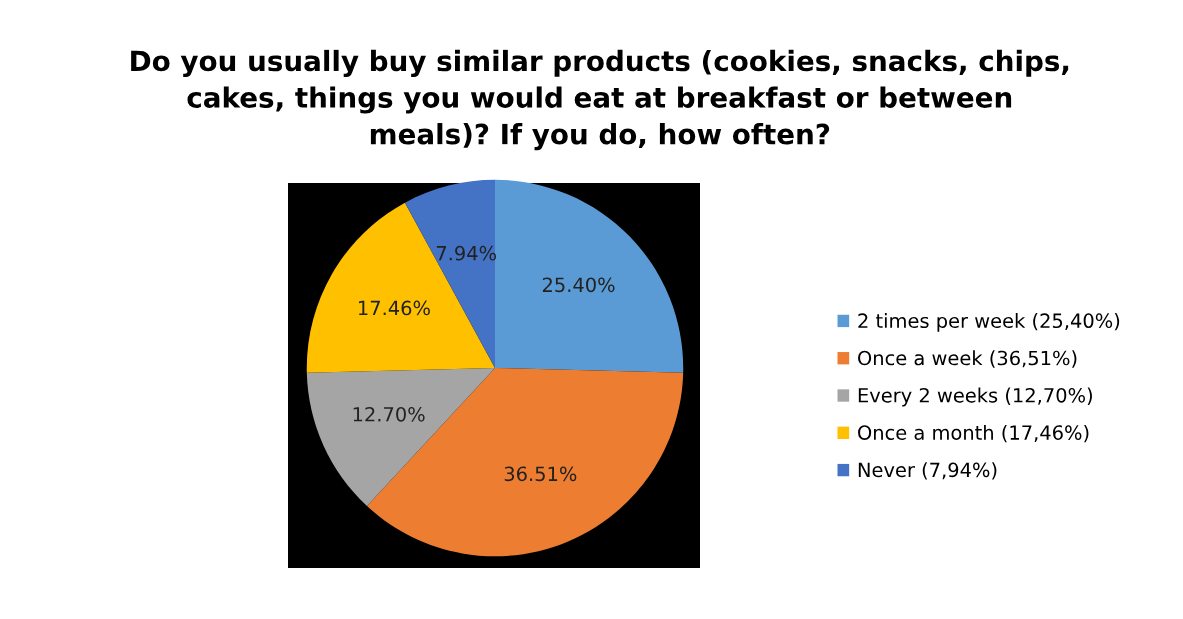 This screenshot has height=619, width=1183. I want to click on legend-label: Once a week (36,51%), so click(967, 359).